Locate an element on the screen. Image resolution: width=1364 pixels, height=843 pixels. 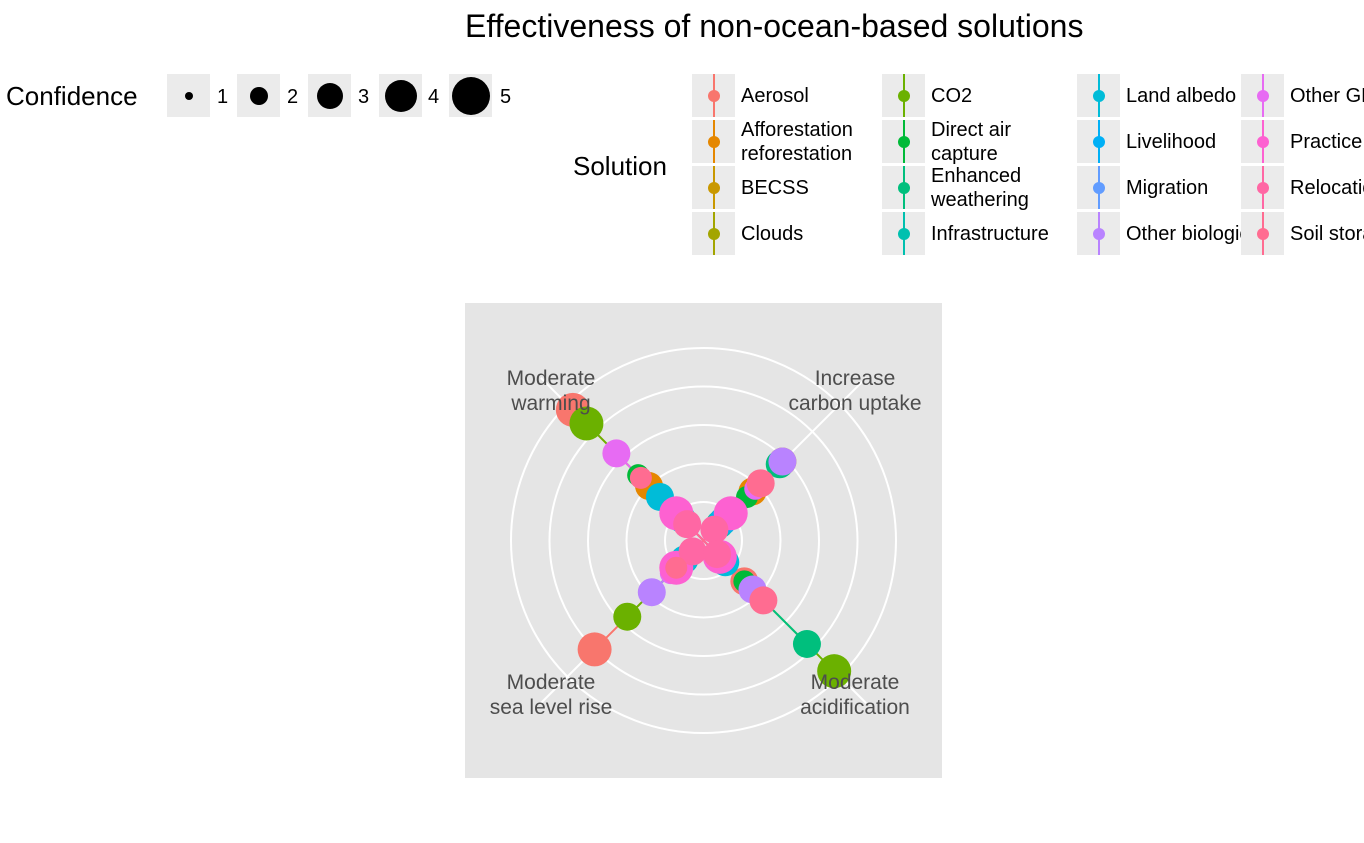
axis-label: Moderate sea level rise is located at coordinates (551, 695).